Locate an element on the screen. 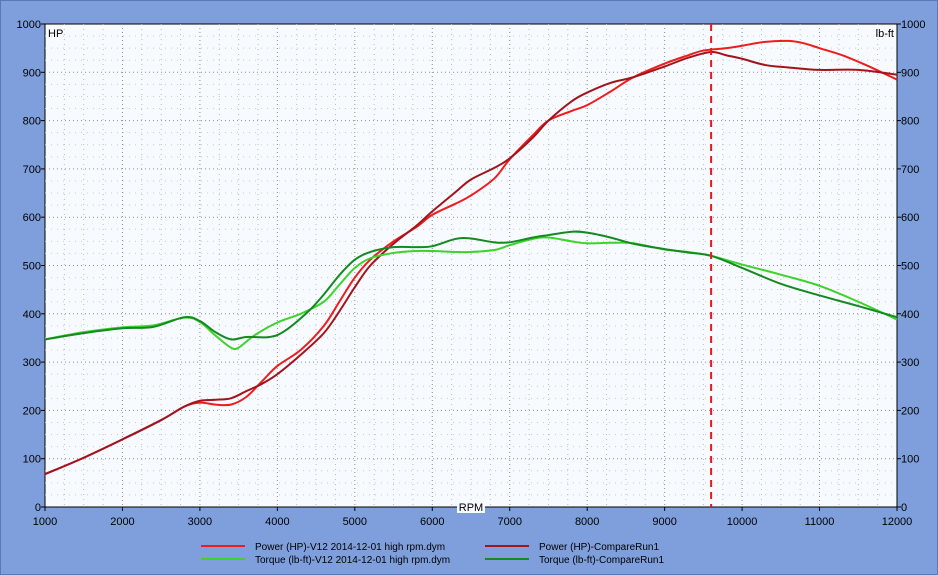  y-right-tick-label: 1000 is located at coordinates (913, 25).